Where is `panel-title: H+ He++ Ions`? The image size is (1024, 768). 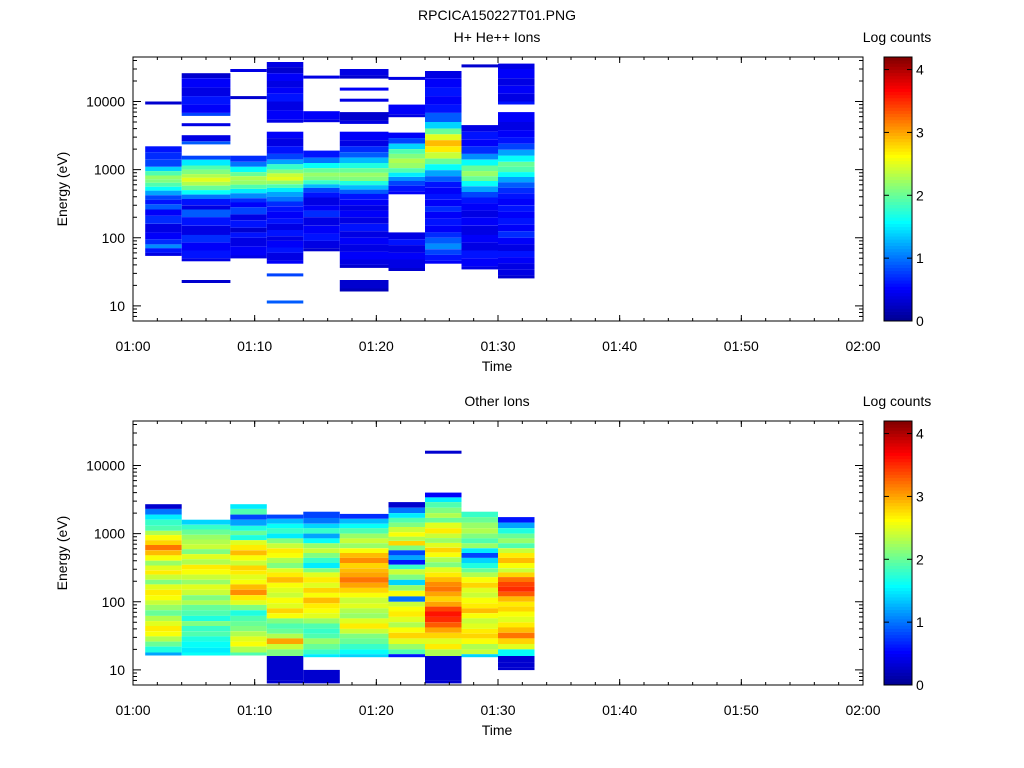 panel-title: H+ He++ Ions is located at coordinates (497, 37).